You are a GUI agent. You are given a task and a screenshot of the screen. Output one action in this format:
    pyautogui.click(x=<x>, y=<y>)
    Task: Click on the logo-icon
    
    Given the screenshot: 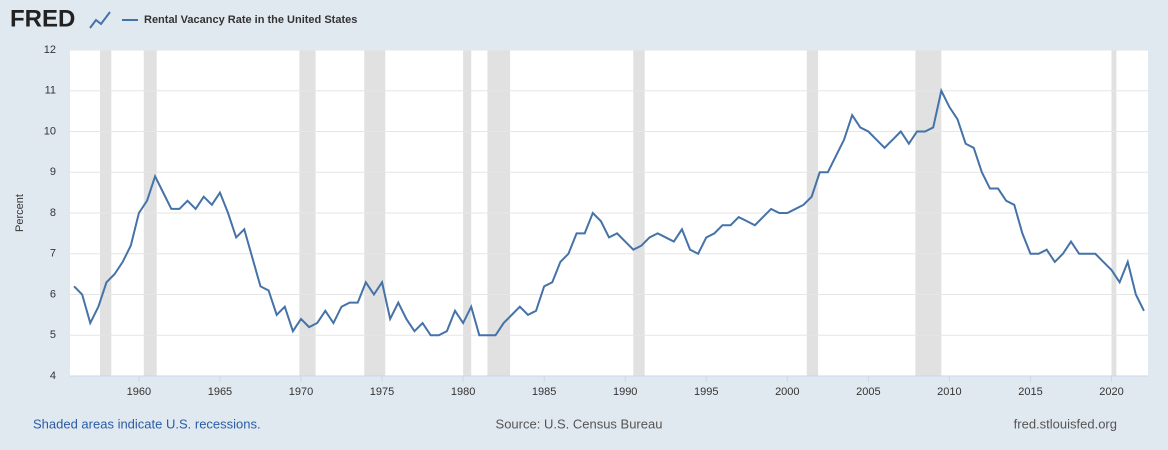 What is the action you would take?
    pyautogui.click(x=100, y=20)
    